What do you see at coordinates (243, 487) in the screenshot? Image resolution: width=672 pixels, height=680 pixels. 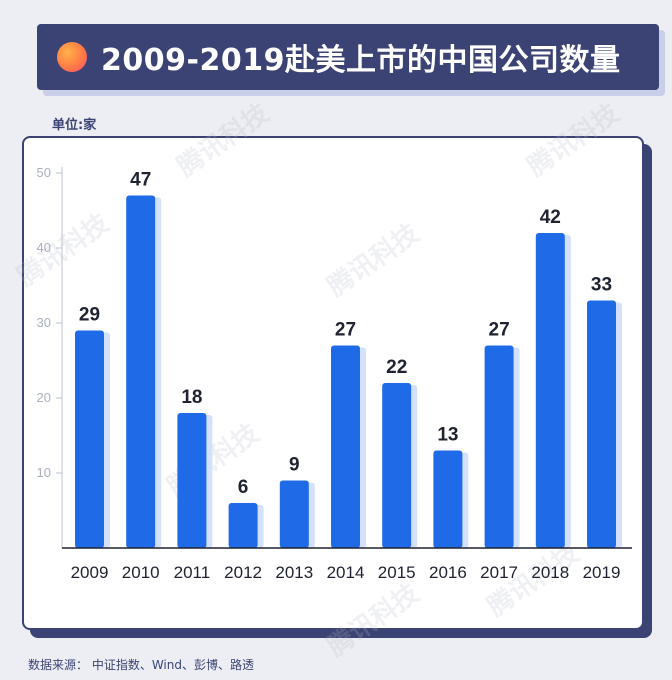 I see `data-label: 6` at bounding box center [243, 487].